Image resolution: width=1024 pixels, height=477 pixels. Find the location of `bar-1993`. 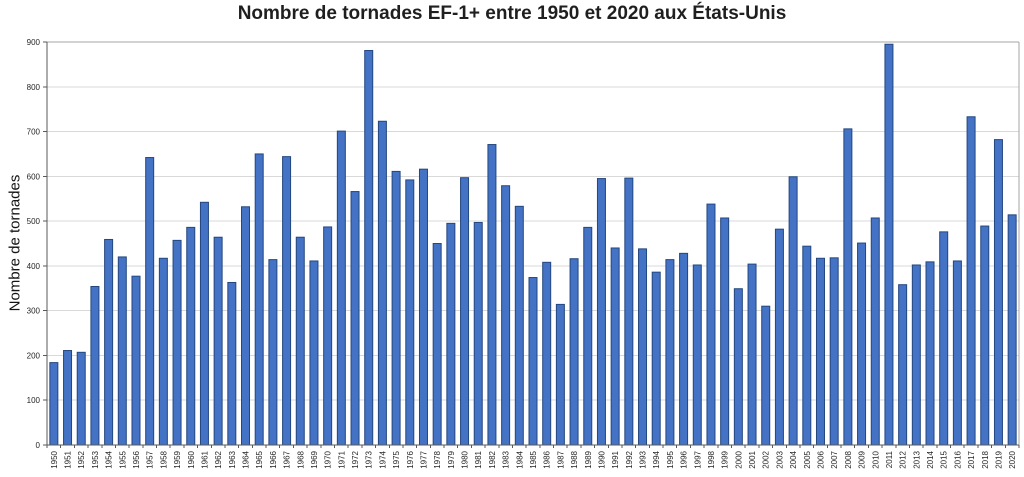

bar-1993 is located at coordinates (643, 347).